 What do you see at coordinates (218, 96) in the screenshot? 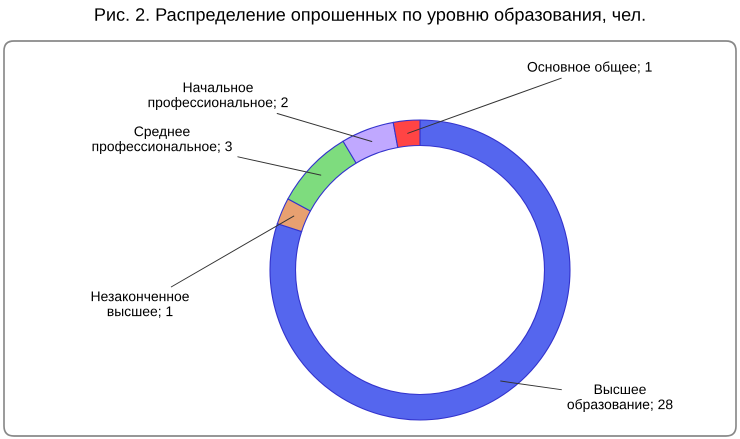
I see `slice-label: Начальное профессиональное; 2` at bounding box center [218, 96].